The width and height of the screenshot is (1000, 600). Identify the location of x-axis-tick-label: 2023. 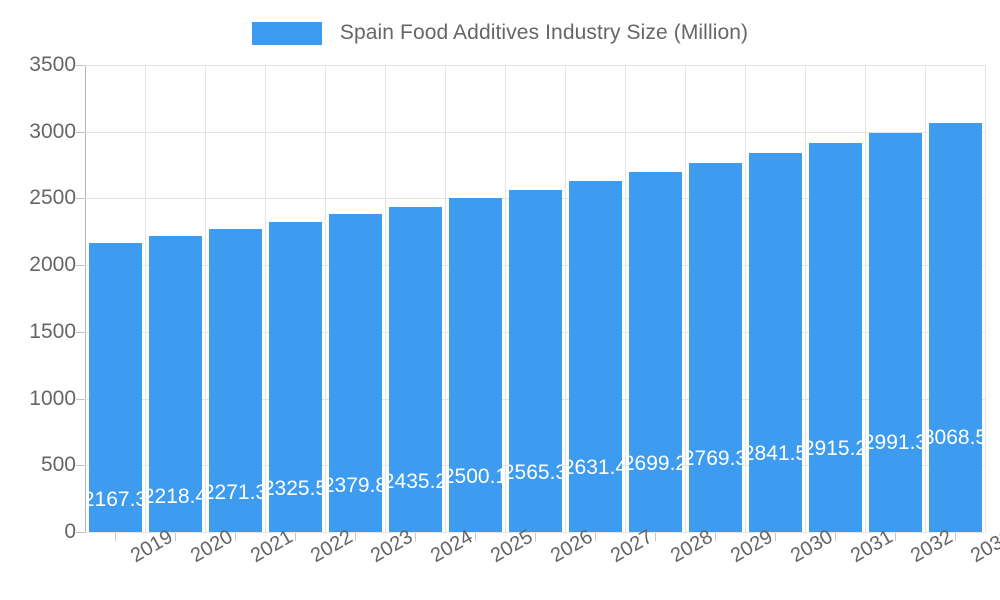
(392, 546).